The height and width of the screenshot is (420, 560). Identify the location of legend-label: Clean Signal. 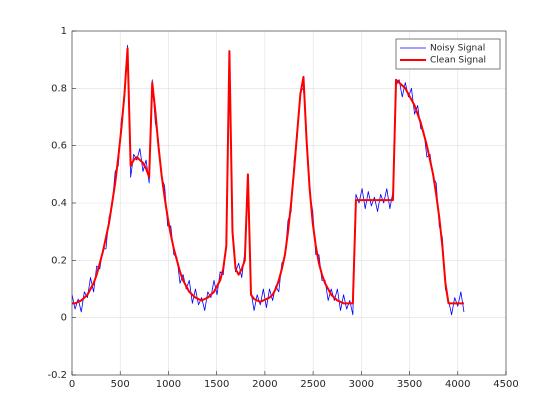
(458, 61).